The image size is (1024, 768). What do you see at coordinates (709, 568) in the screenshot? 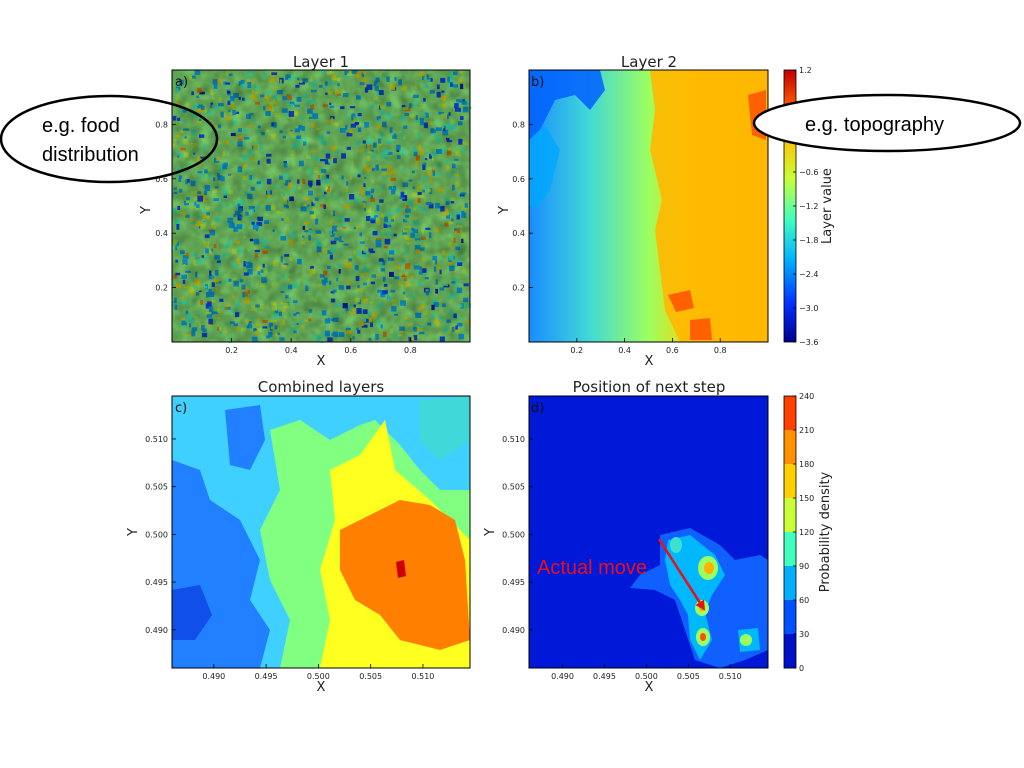
I see `probability-peak-1-core` at bounding box center [709, 568].